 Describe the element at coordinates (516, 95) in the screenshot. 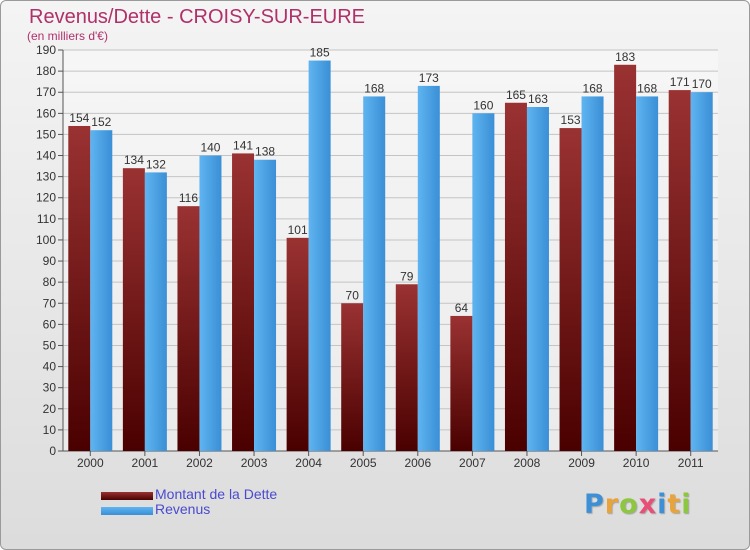

I see `data-label-dette: 165` at that location.